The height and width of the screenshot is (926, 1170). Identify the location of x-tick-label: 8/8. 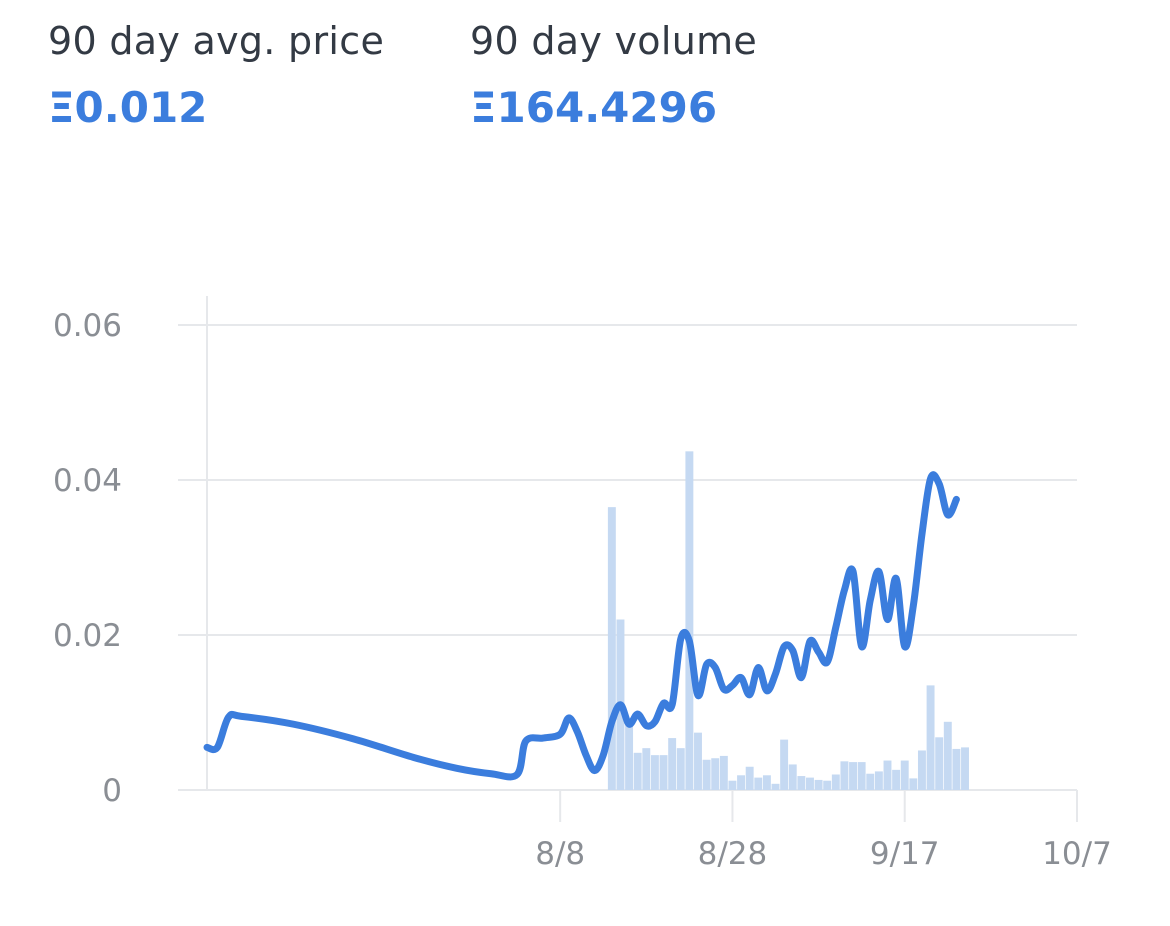
(560, 854).